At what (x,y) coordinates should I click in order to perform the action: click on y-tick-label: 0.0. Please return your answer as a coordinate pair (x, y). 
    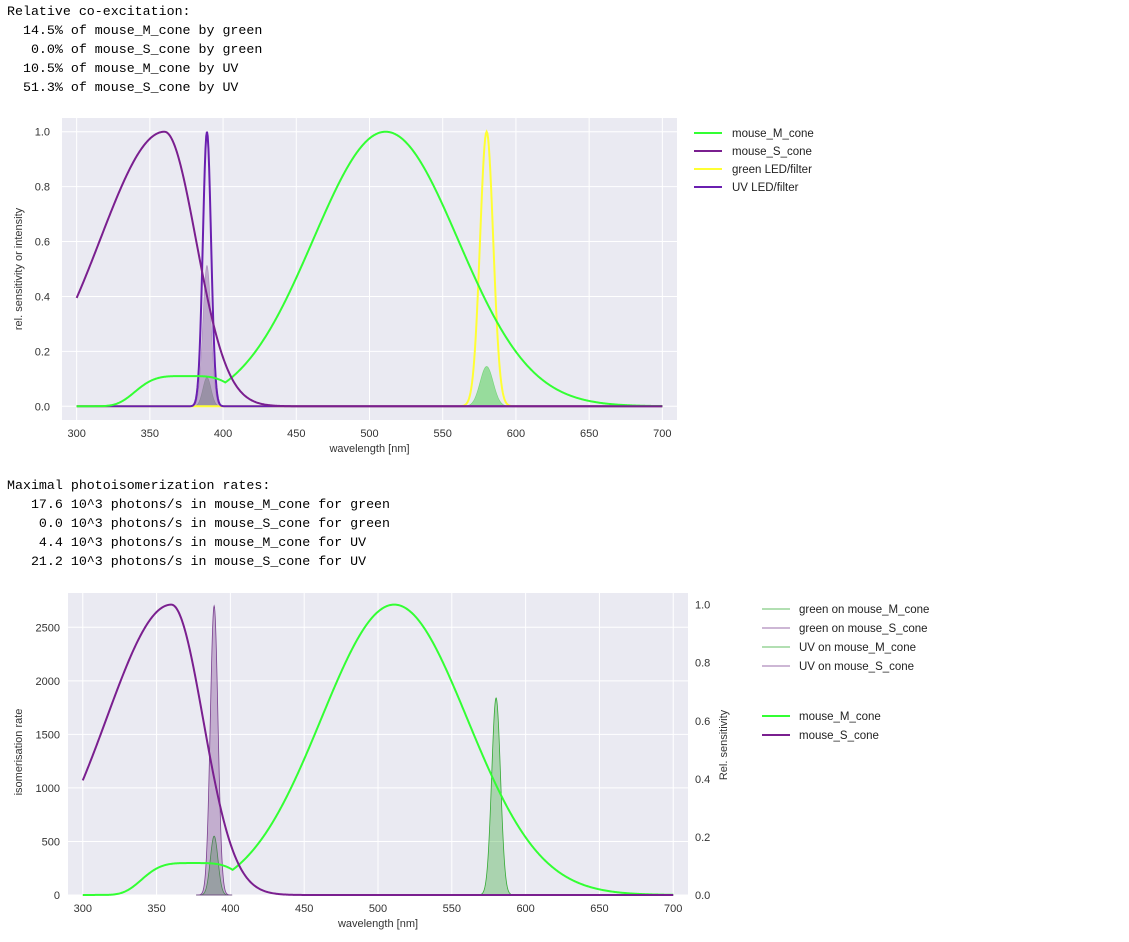
    Looking at the image, I should click on (42, 407).